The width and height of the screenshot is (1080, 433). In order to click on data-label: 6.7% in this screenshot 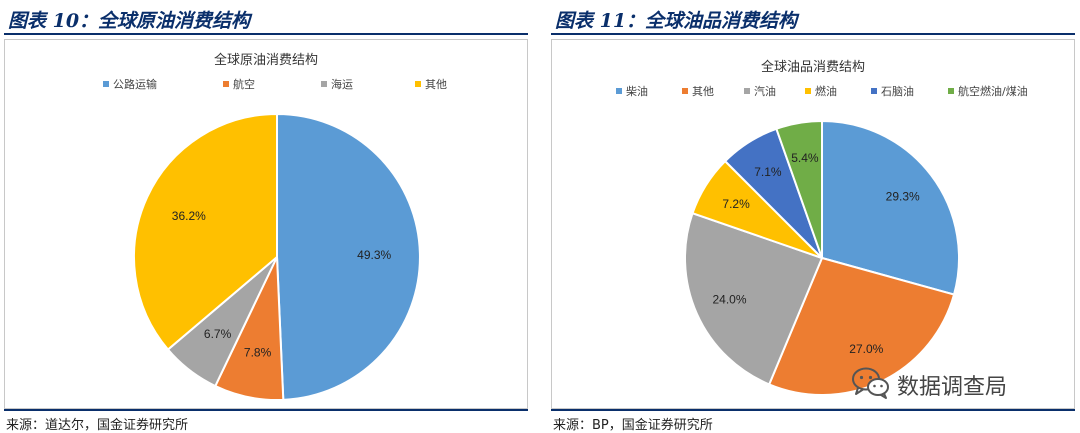, I will do `click(218, 334)`.